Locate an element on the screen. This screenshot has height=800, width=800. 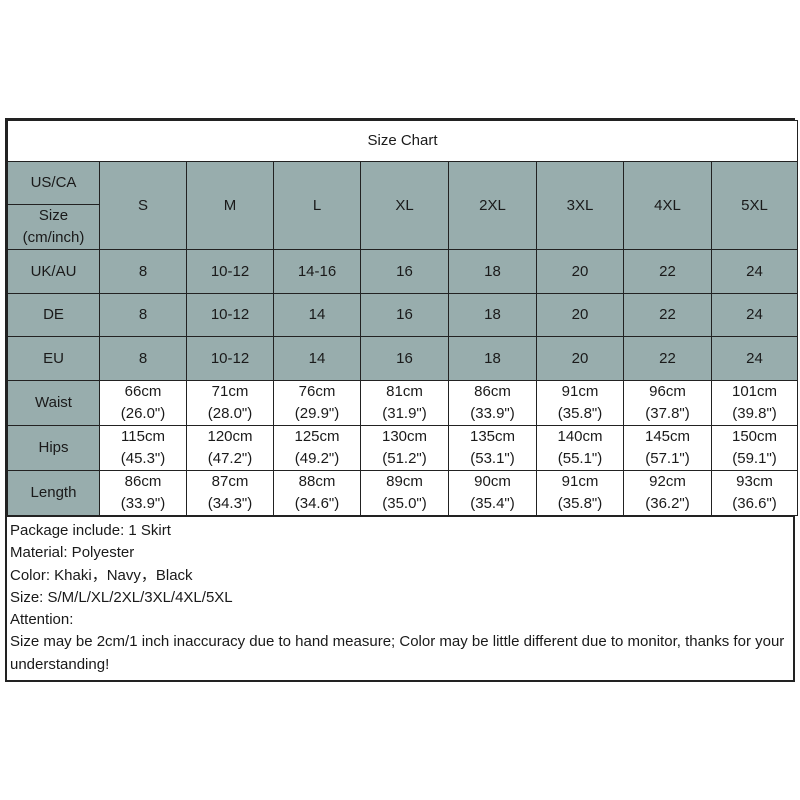
measurement-cell: 89cm (35.0") is located at coordinates (404, 493).